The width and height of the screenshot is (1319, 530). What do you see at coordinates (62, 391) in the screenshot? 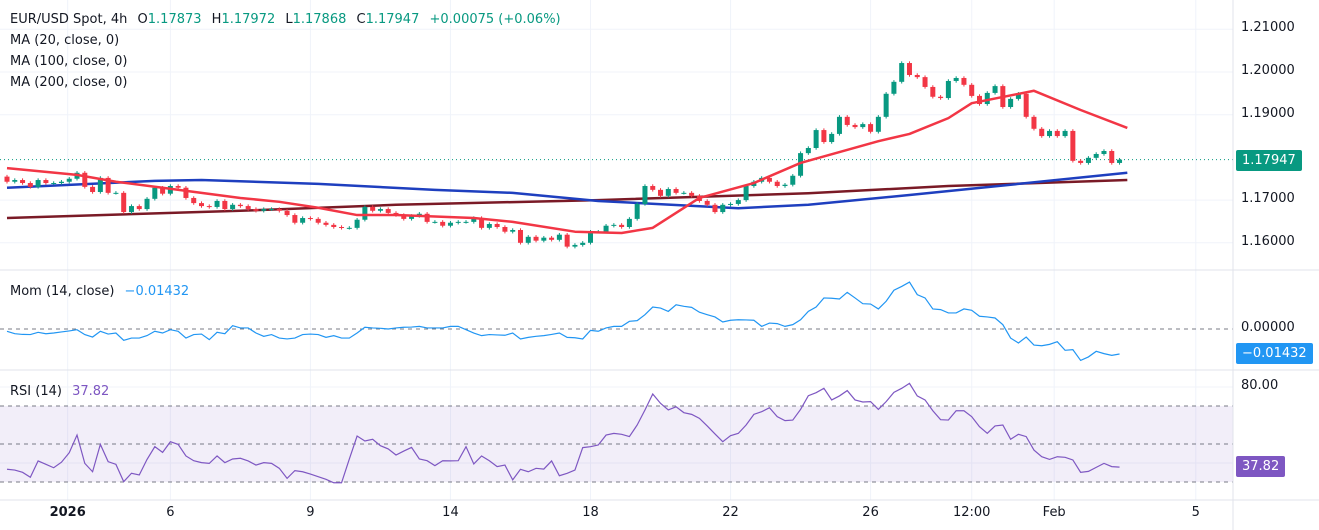
I see `rsi-legend: RSI (14) 37.82` at bounding box center [62, 391].